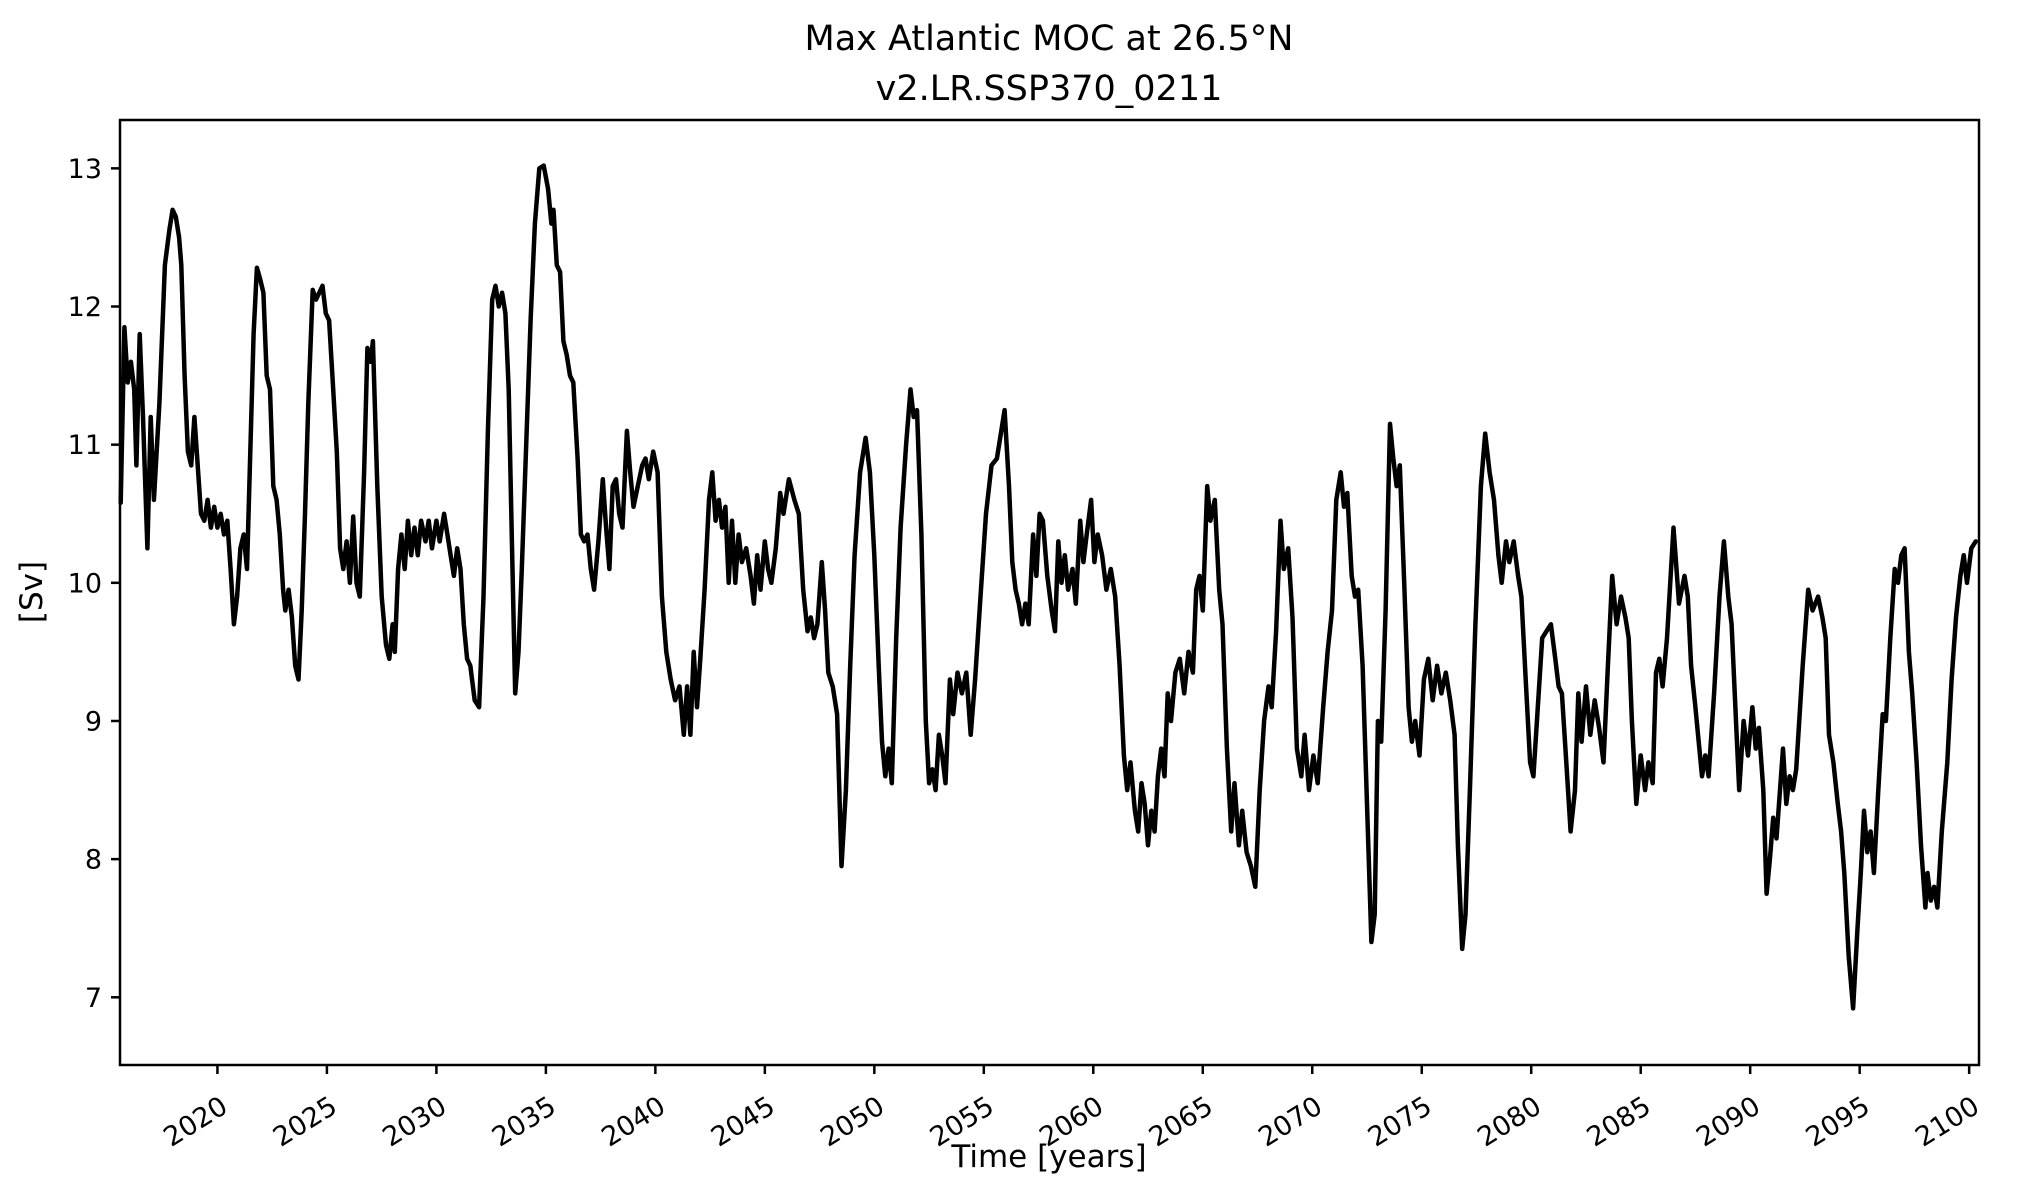 The image size is (2024, 1187). I want to click on x-tick-label: 2065, so click(1181, 1122).